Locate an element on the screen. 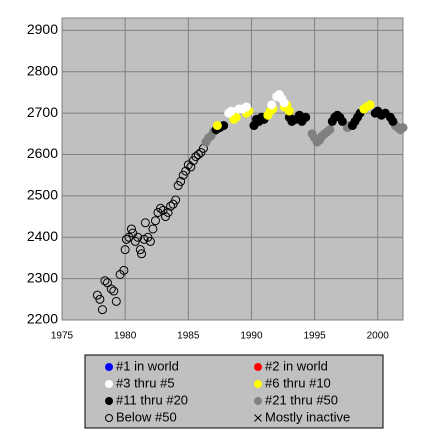 This screenshot has height=441, width=423. y-tick-label: 2700 is located at coordinates (42, 112).